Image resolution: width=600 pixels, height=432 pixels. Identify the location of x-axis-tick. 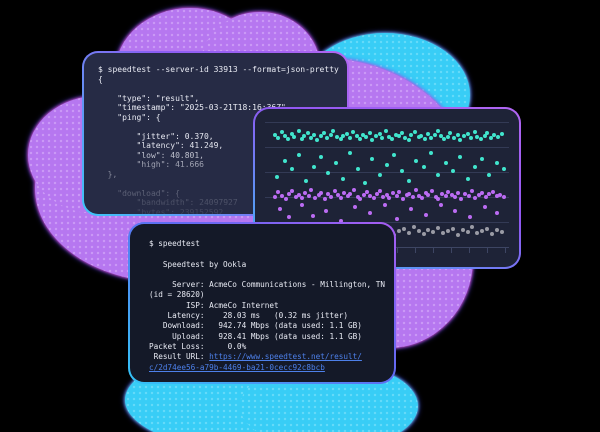
(505, 250).